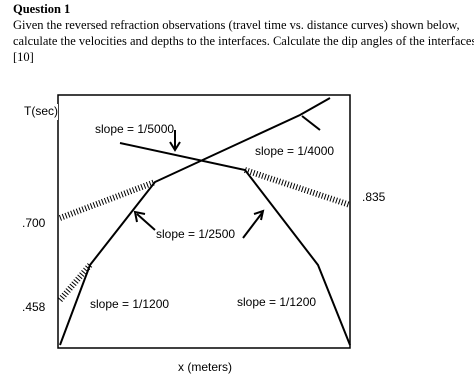  What do you see at coordinates (134, 129) in the screenshot?
I see `slope-label: slope = 1/5000` at bounding box center [134, 129].